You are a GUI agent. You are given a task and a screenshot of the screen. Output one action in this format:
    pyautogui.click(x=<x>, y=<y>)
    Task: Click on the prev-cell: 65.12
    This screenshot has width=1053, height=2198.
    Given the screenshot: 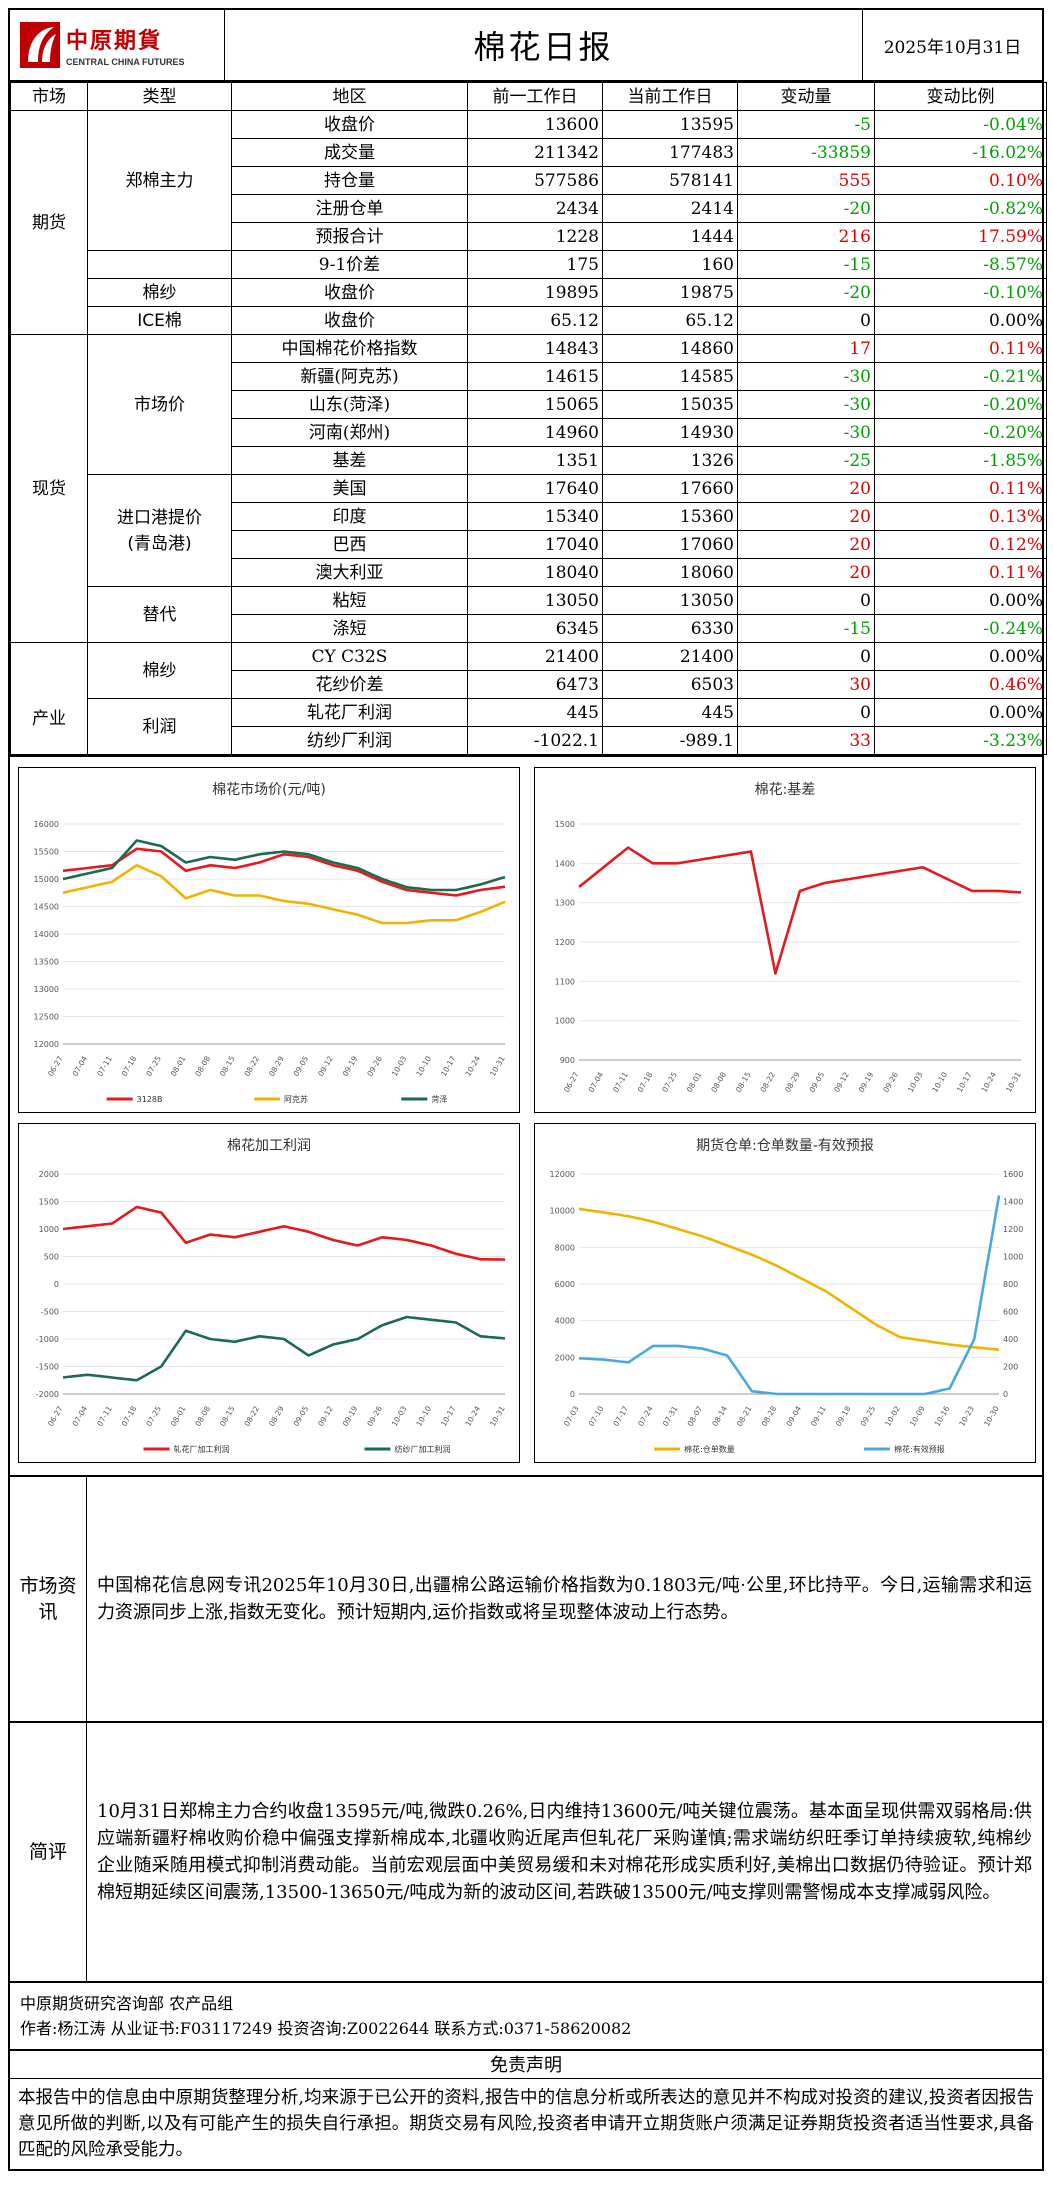 What is the action you would take?
    pyautogui.click(x=535, y=320)
    